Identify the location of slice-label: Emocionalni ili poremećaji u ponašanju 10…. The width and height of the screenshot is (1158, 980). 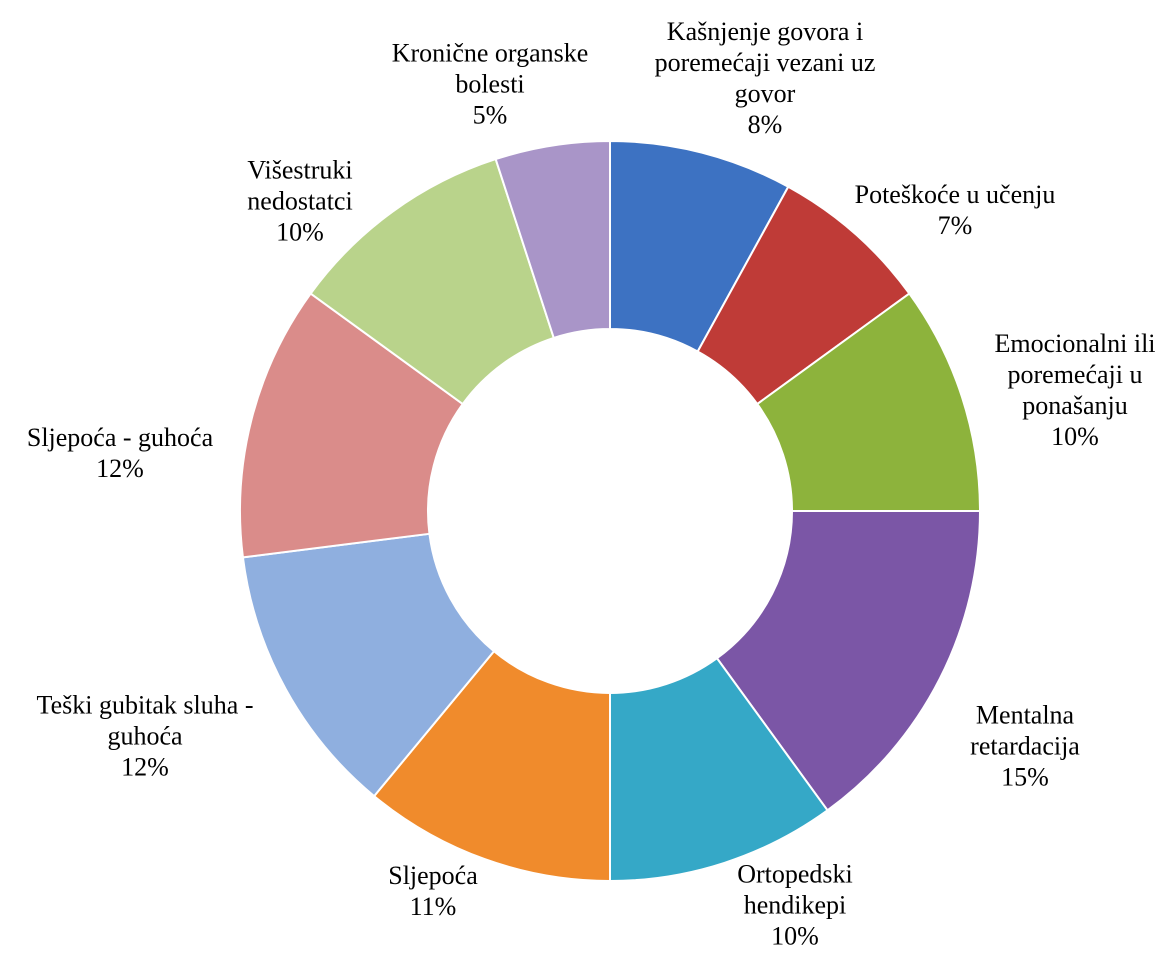
(1069, 390).